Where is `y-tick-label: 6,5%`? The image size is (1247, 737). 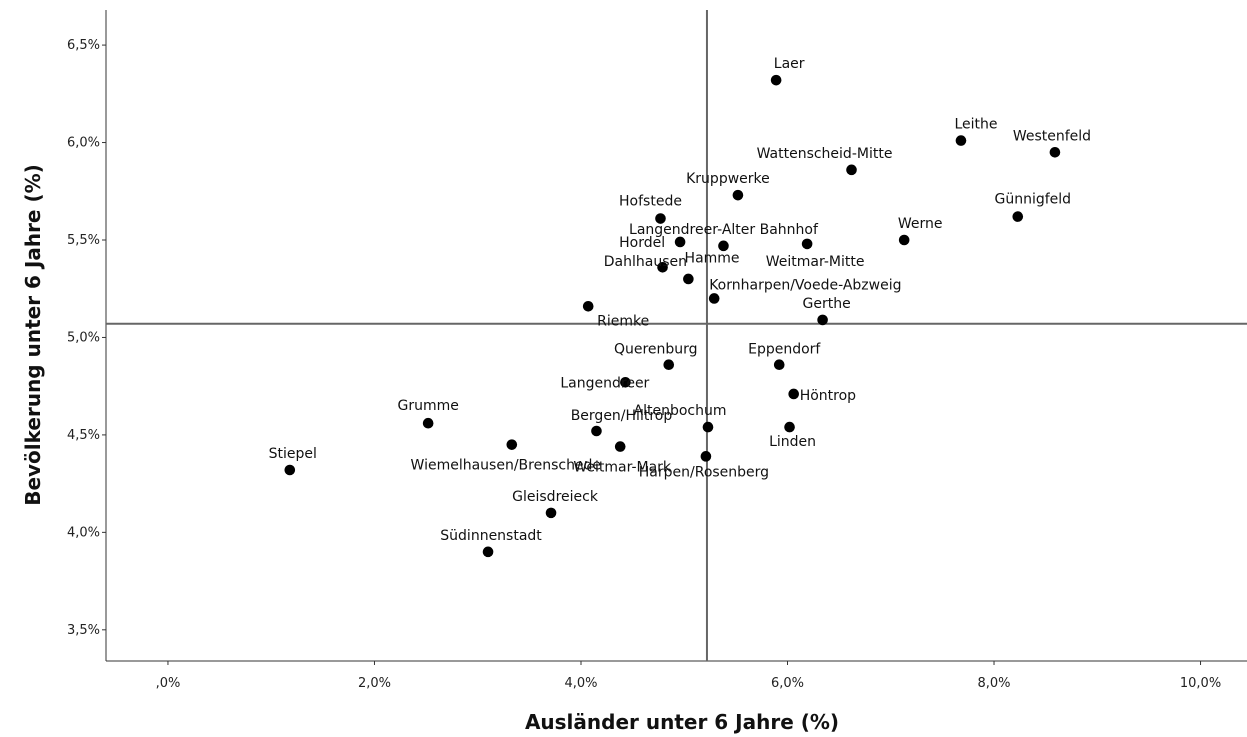 y-tick-label: 6,5% is located at coordinates (83, 45).